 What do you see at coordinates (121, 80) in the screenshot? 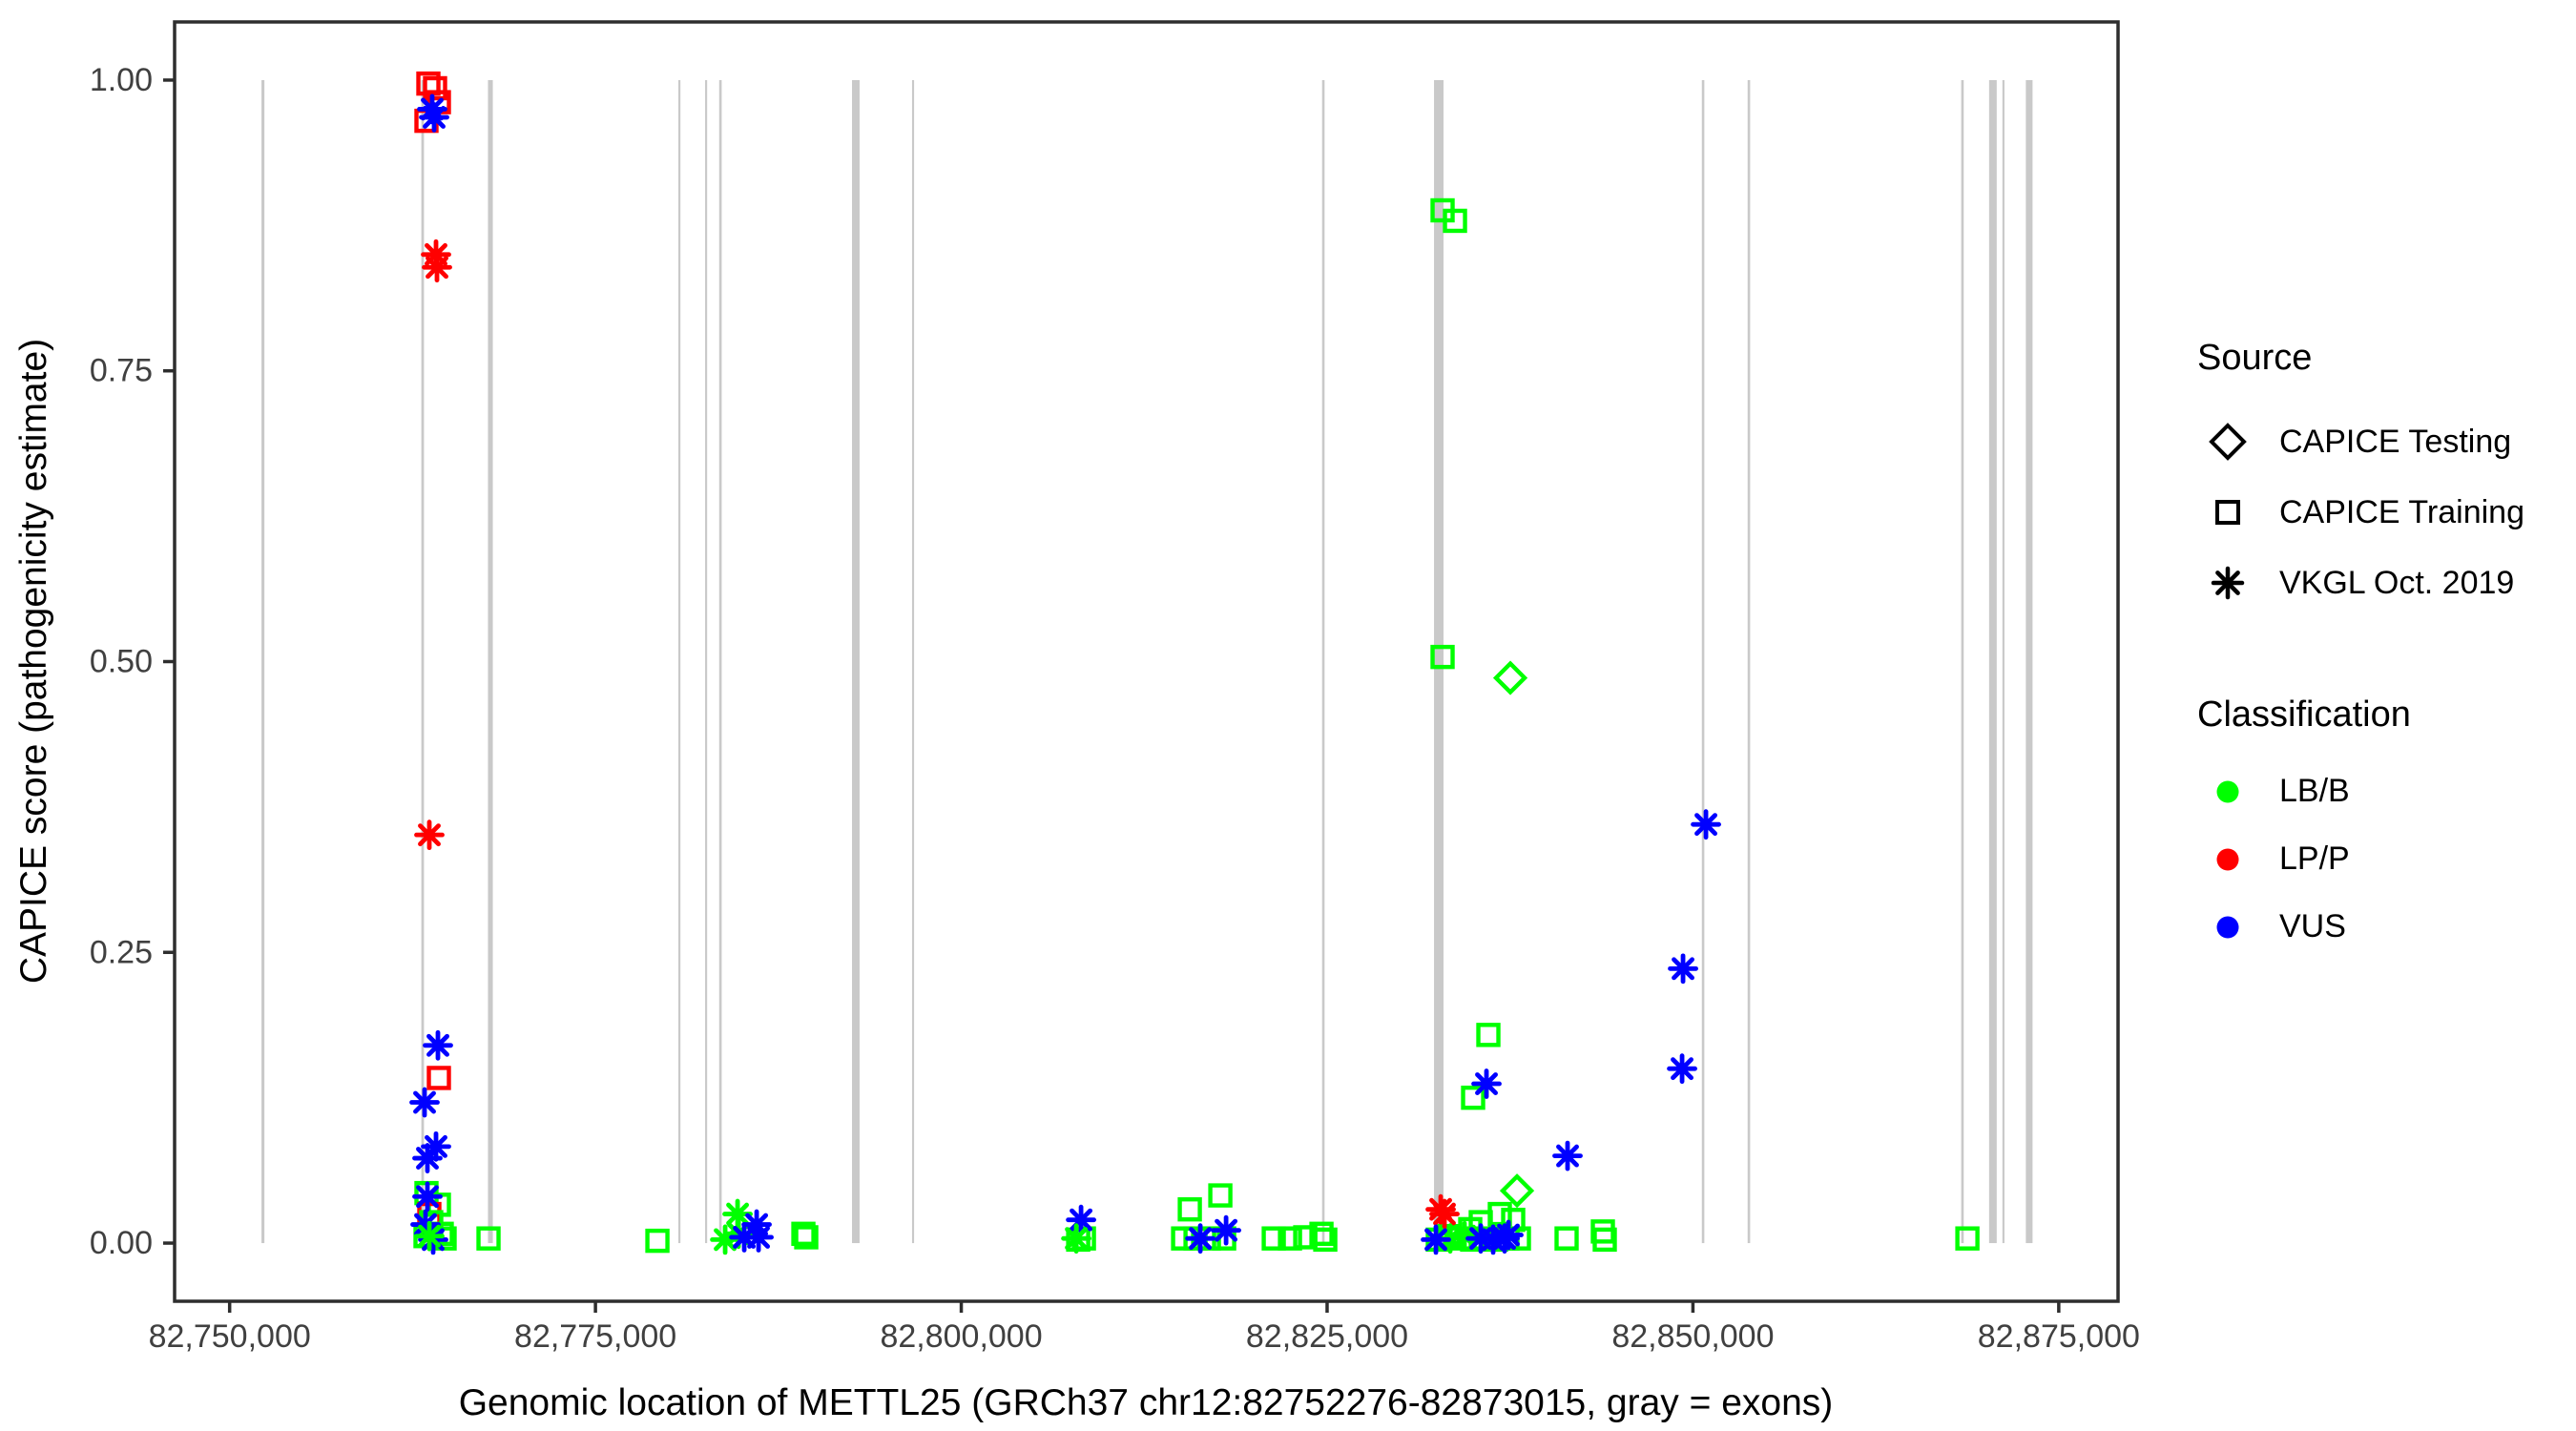
I see `y-tick-label: 1.00` at bounding box center [121, 80].